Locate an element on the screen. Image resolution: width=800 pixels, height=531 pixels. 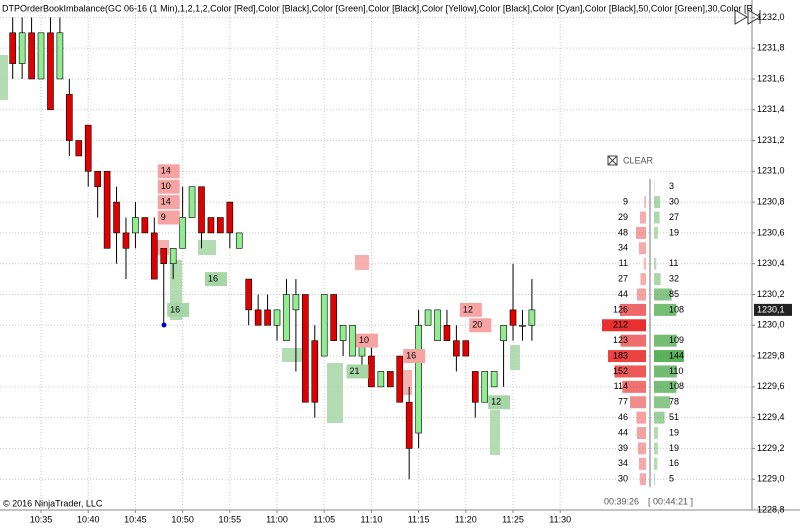
y-tick-label: 1231,6 is located at coordinates (771, 78).